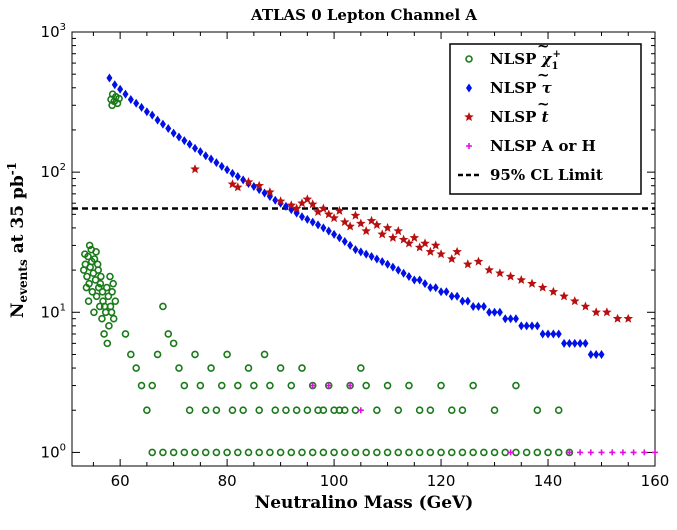 Image resolution: width=677 pixels, height=530 pixels. What do you see at coordinates (53, 311) in the screenshot?
I see `y-tick-label: 10¹` at bounding box center [53, 311].